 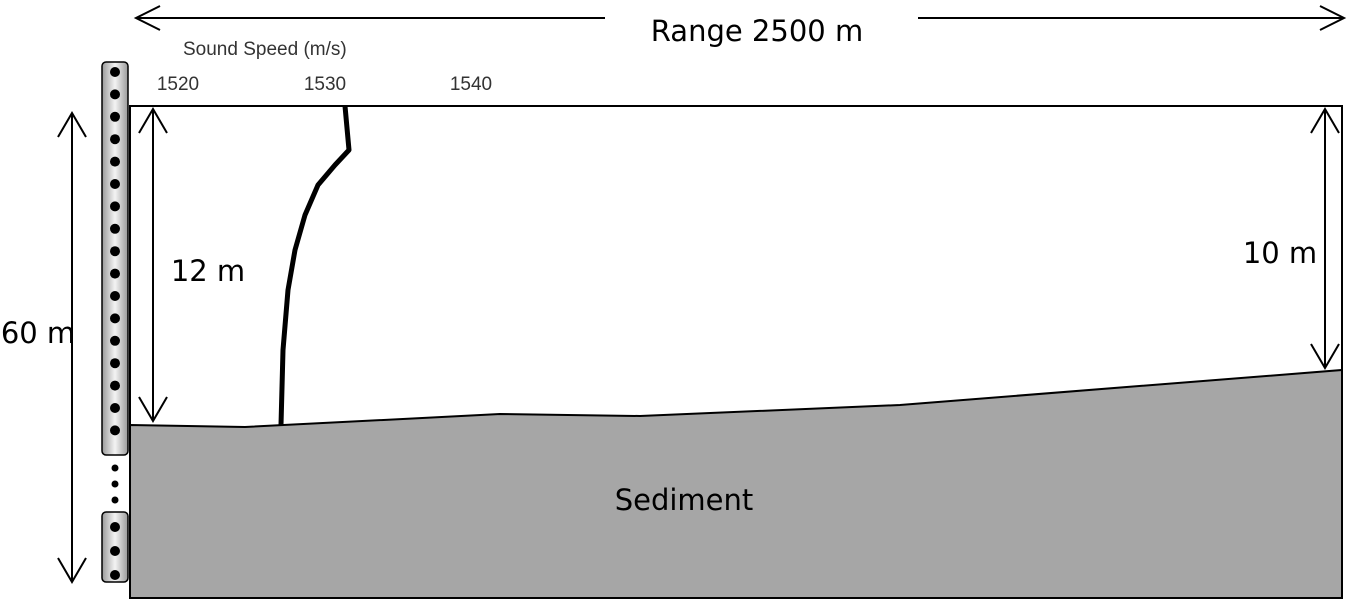 I want to click on sound-speed-profile, so click(x=315, y=265).